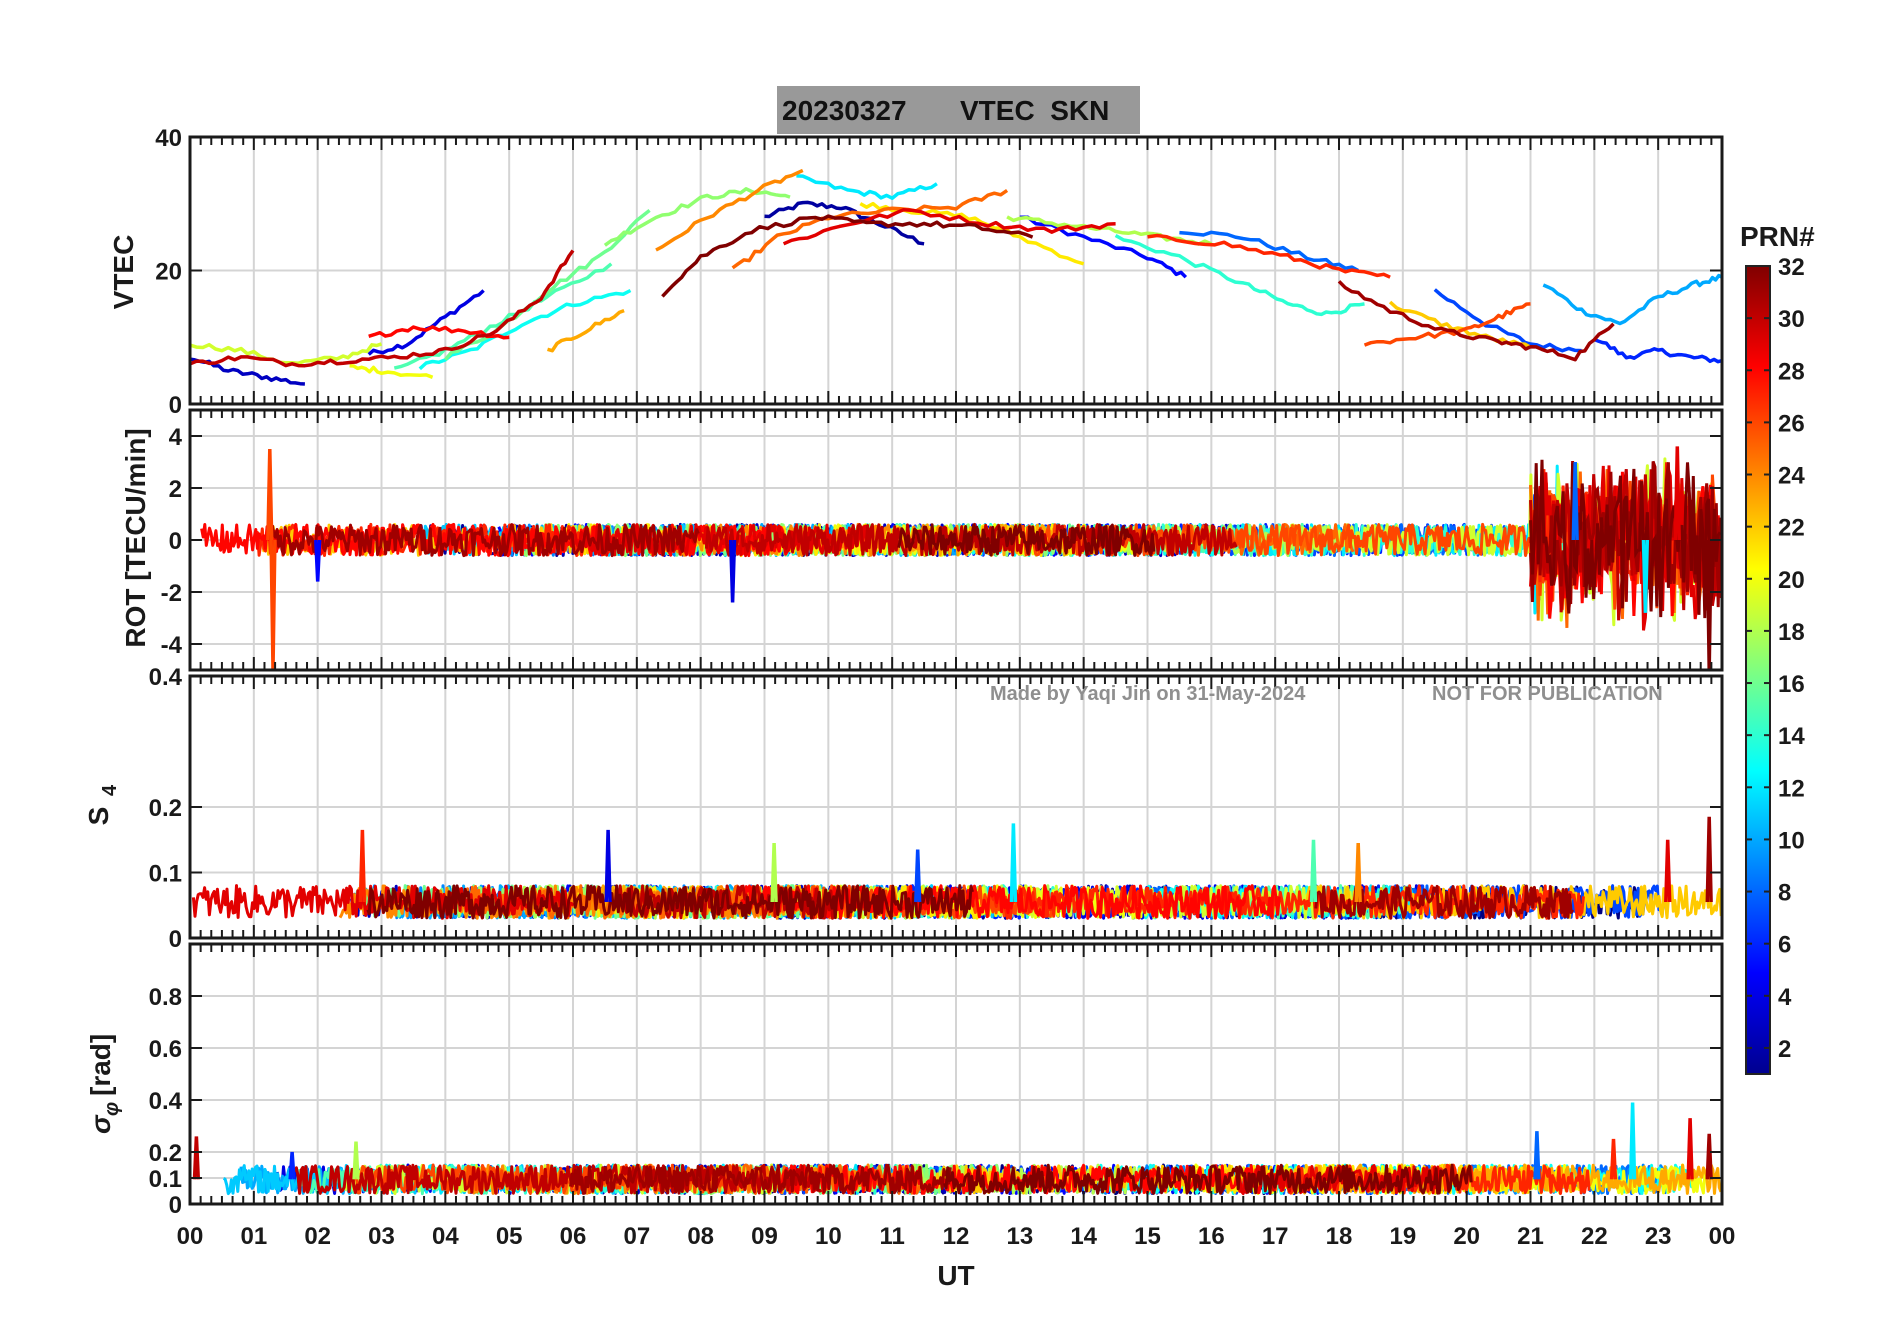  What do you see at coordinates (100, 1065) in the screenshot?
I see `sigma-ylabel-unit: [rad]` at bounding box center [100, 1065].